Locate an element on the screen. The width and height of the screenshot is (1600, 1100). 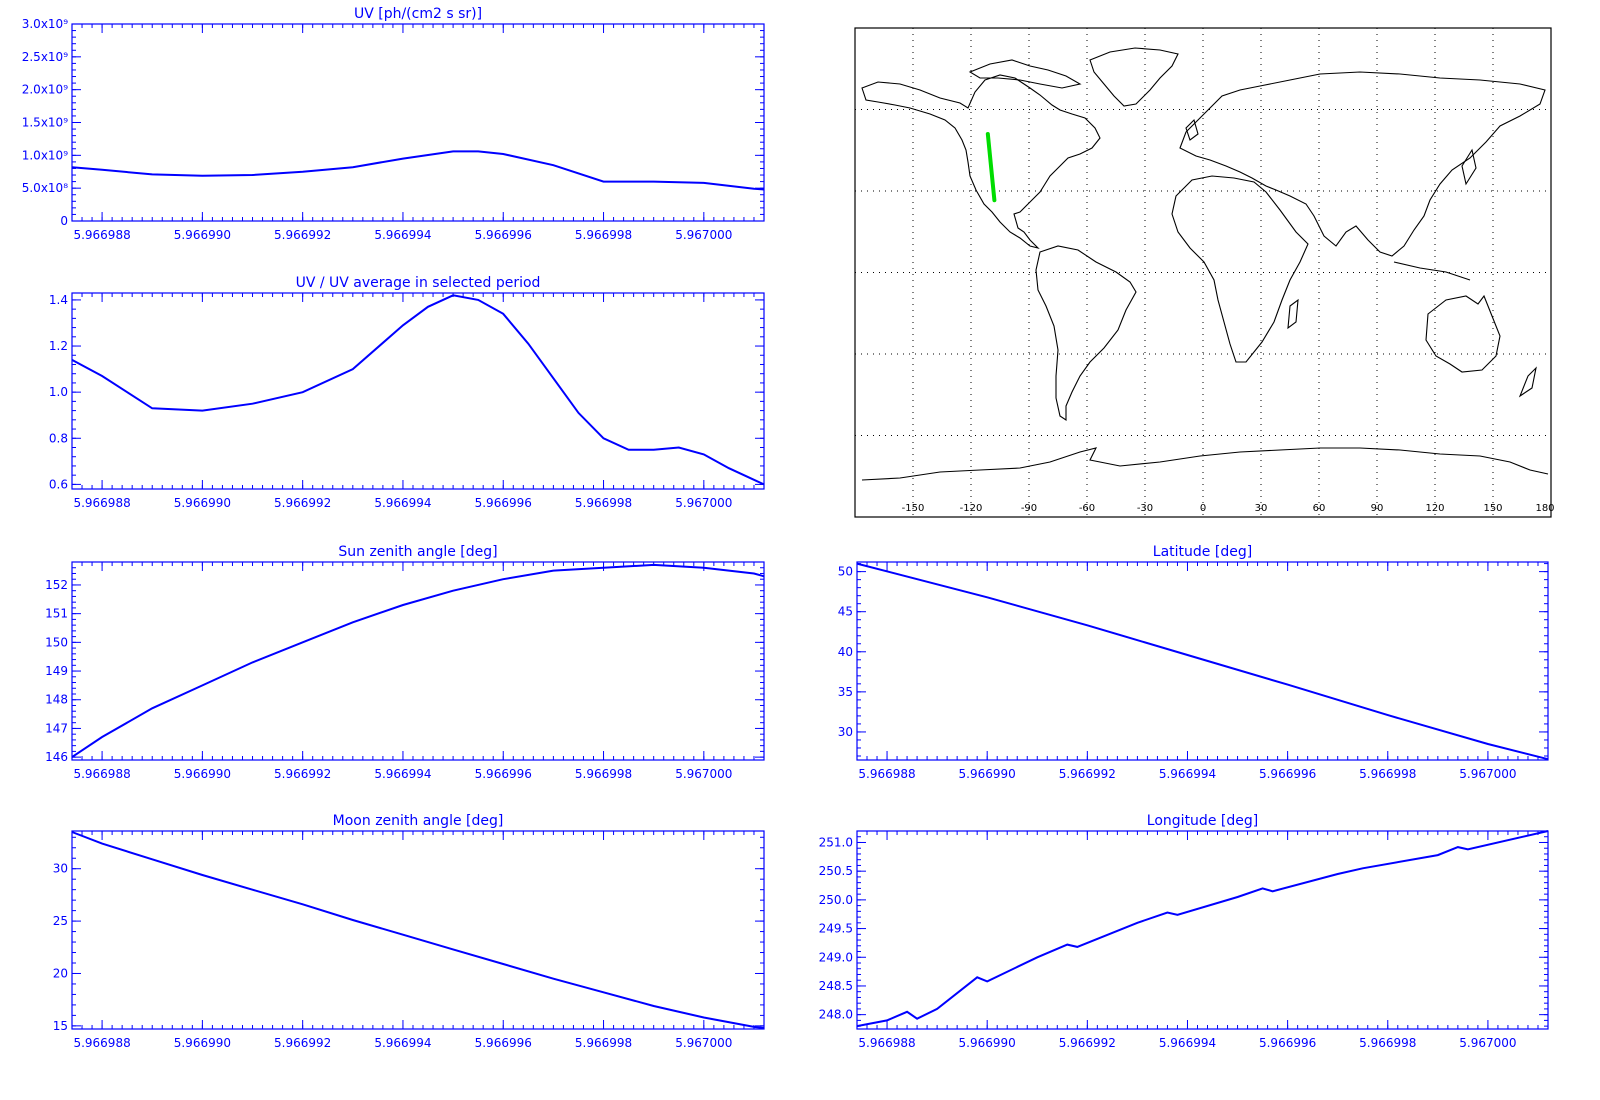
y-tick-label: 147 is located at coordinates (56, 728).